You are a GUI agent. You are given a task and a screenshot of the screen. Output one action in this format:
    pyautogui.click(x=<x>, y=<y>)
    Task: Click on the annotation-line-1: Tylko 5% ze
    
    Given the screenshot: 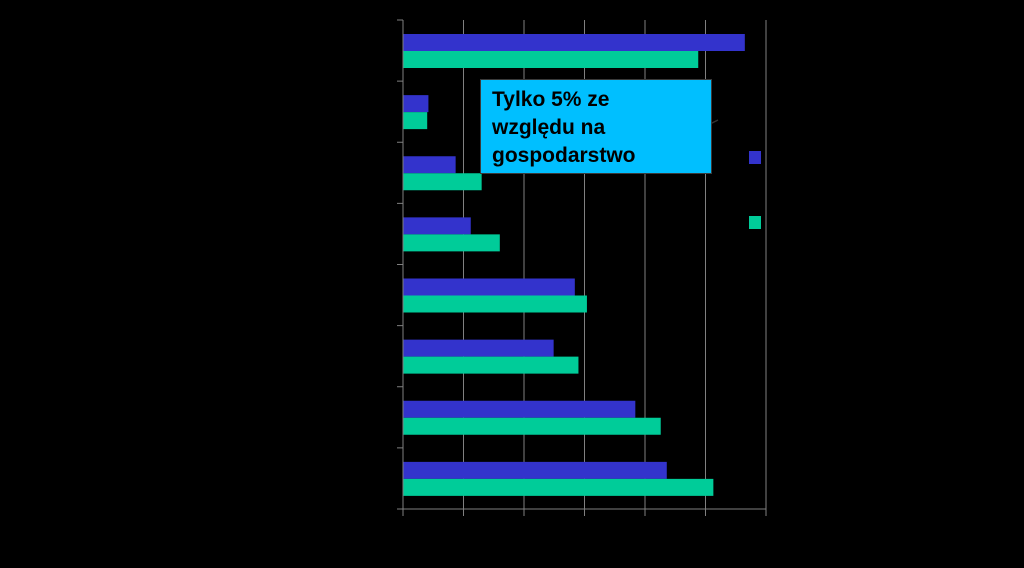 What is the action you would take?
    pyautogui.click(x=551, y=99)
    